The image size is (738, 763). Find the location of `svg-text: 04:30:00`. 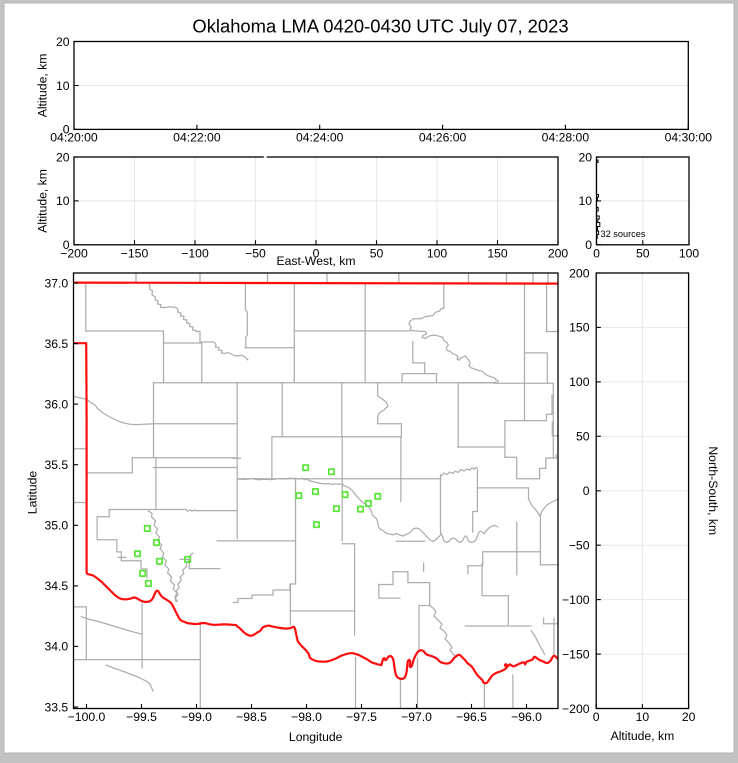

svg-text: 04:30:00 is located at coordinates (689, 138).